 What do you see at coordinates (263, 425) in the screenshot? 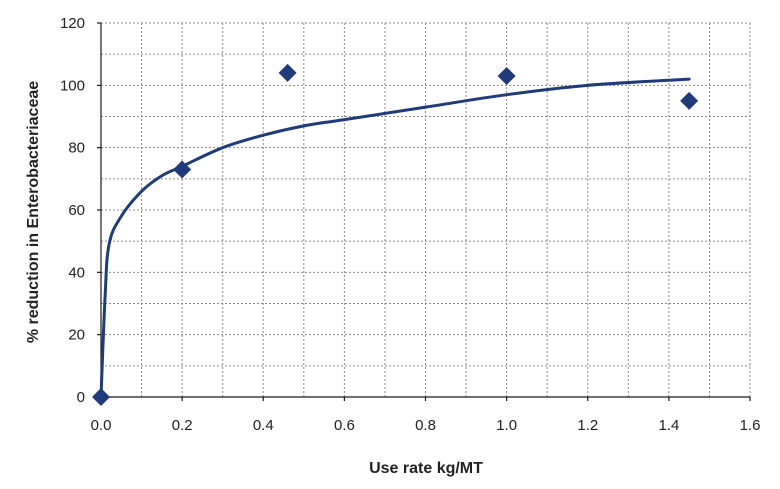
I see `x-tick-label: 0.4` at bounding box center [263, 425].